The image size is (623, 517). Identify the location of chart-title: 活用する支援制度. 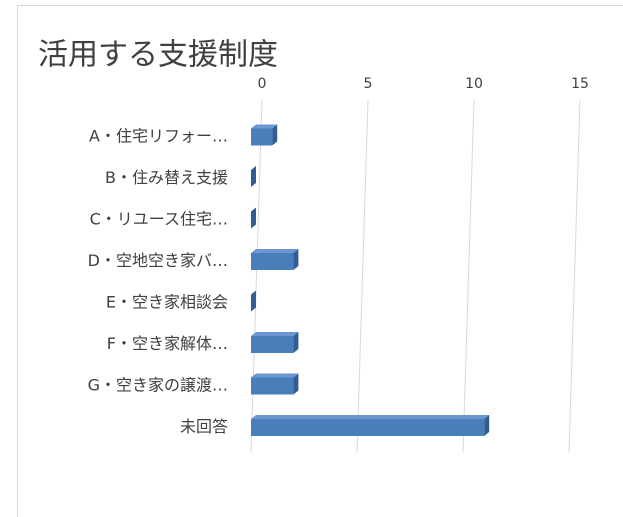
(158, 55).